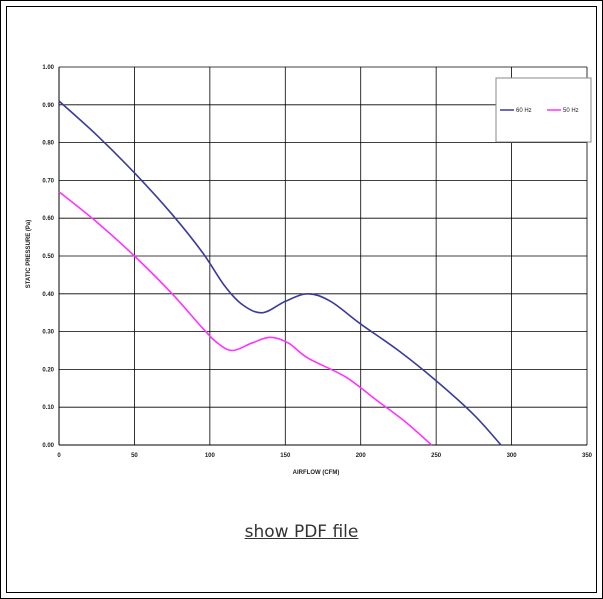 The width and height of the screenshot is (603, 599). I want to click on y-axis-title: STATIC PRESSURE (Pa), so click(29, 254).